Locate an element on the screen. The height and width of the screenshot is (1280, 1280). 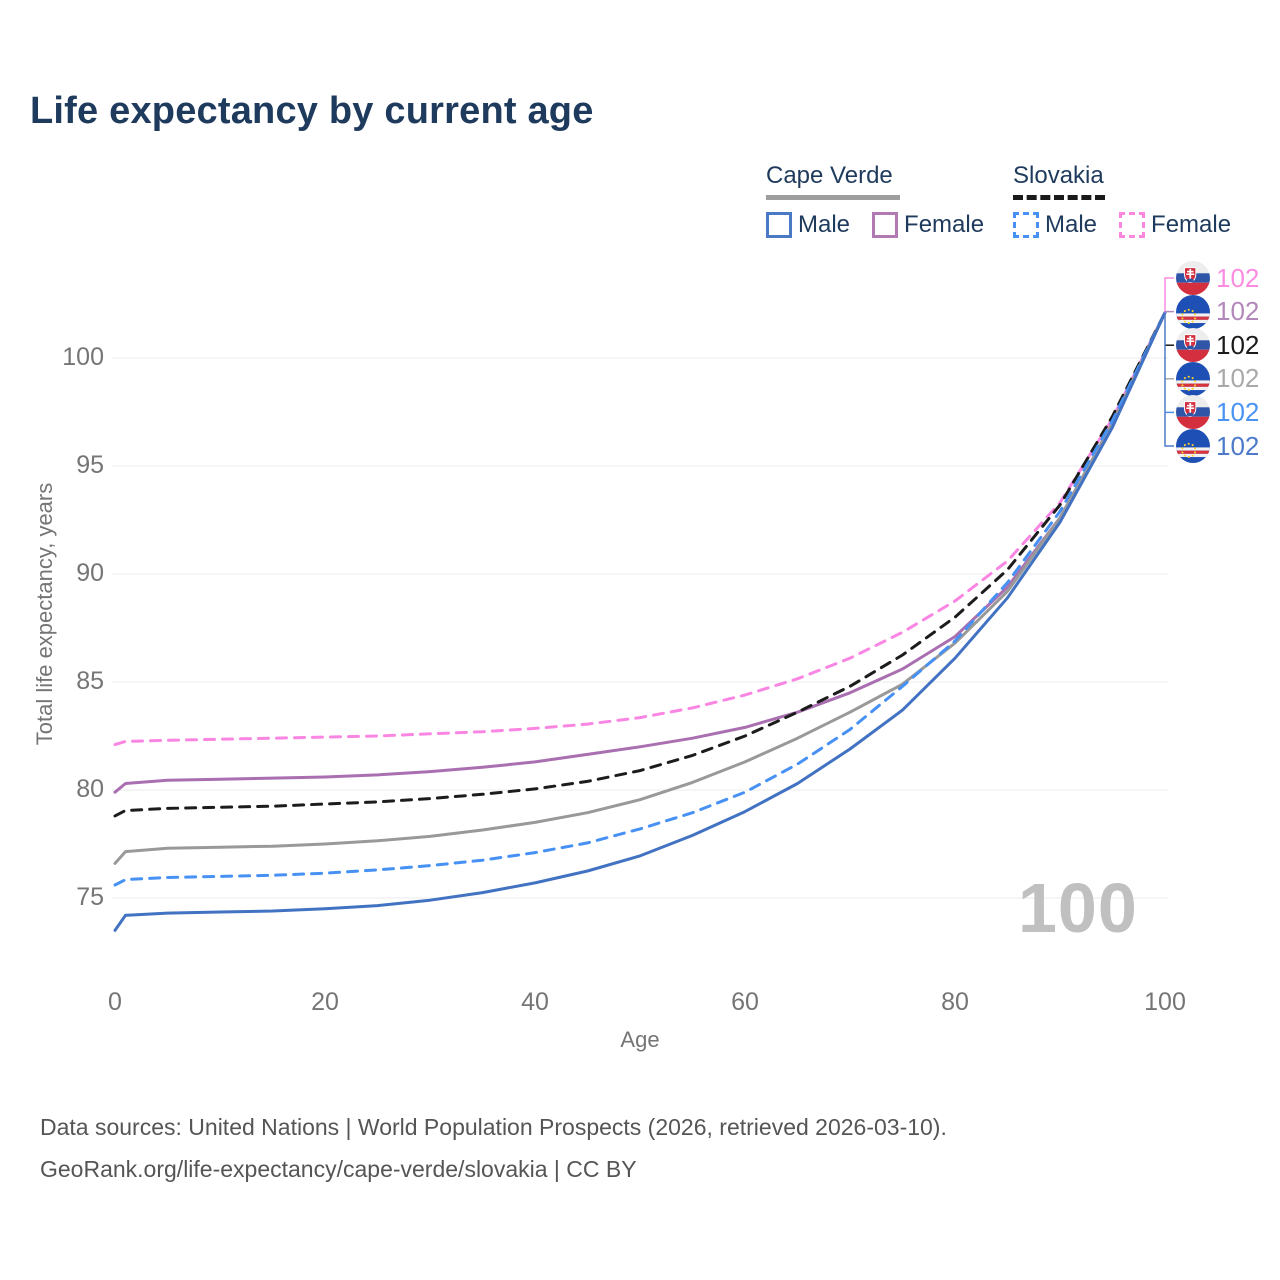
x-tick-label: 0 is located at coordinates (115, 1002).